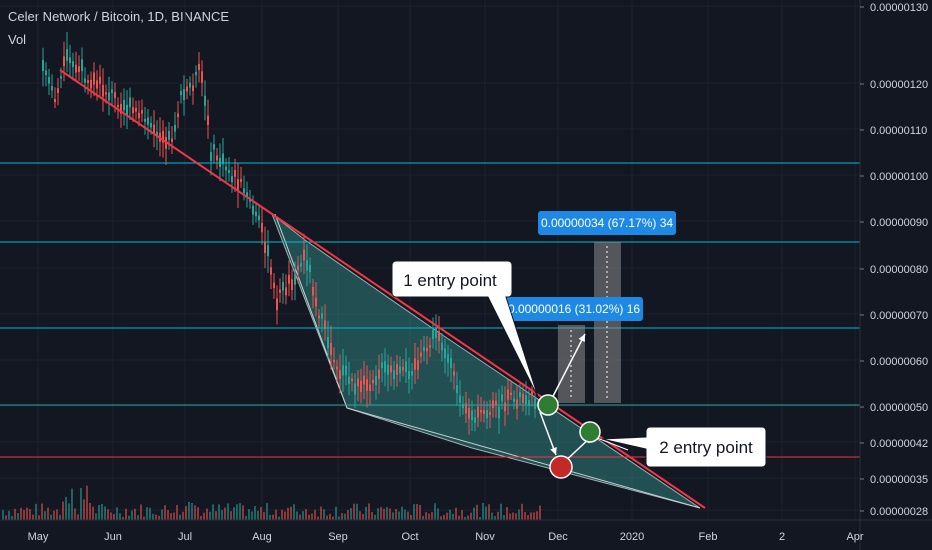 The width and height of the screenshot is (932, 550). Describe the element at coordinates (899, 444) in the screenshot. I see `price-tick-label: 0.00000042` at that location.